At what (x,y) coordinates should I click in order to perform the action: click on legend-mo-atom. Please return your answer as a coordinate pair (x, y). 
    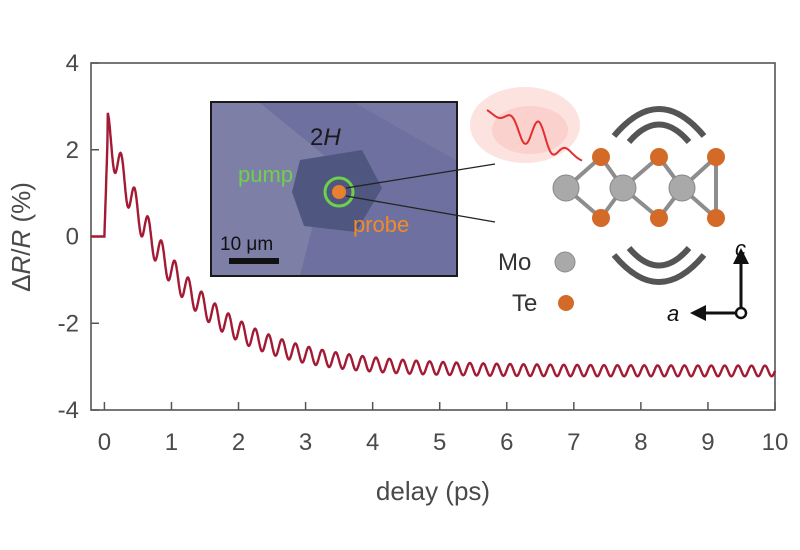
    Looking at the image, I should click on (565, 262).